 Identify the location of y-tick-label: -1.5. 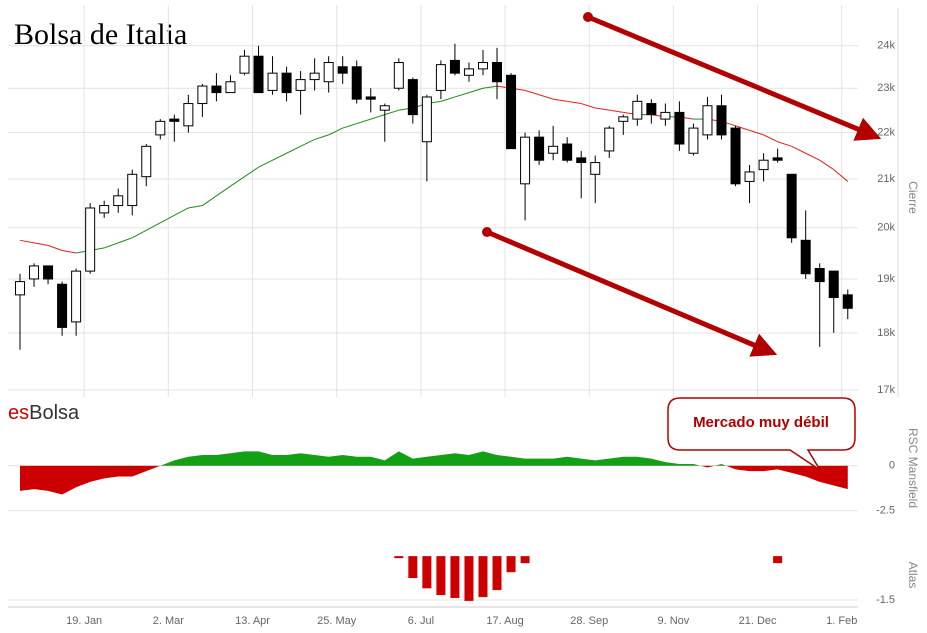
(885, 600).